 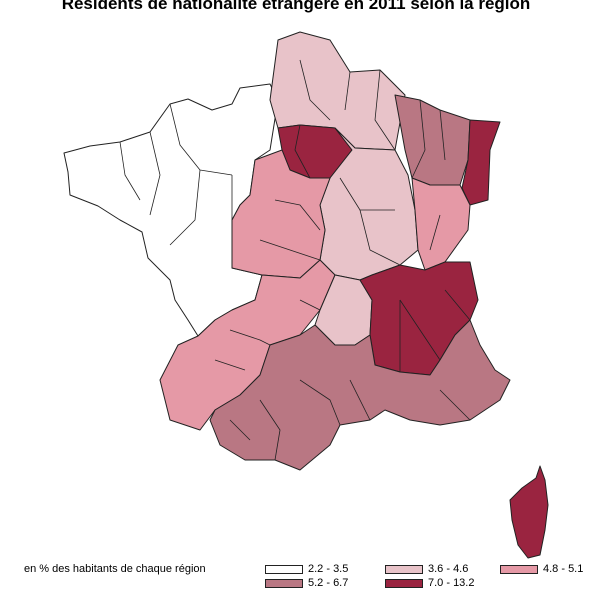 I want to click on legend-item-3: 4.8 - 5.1, so click(x=541, y=569).